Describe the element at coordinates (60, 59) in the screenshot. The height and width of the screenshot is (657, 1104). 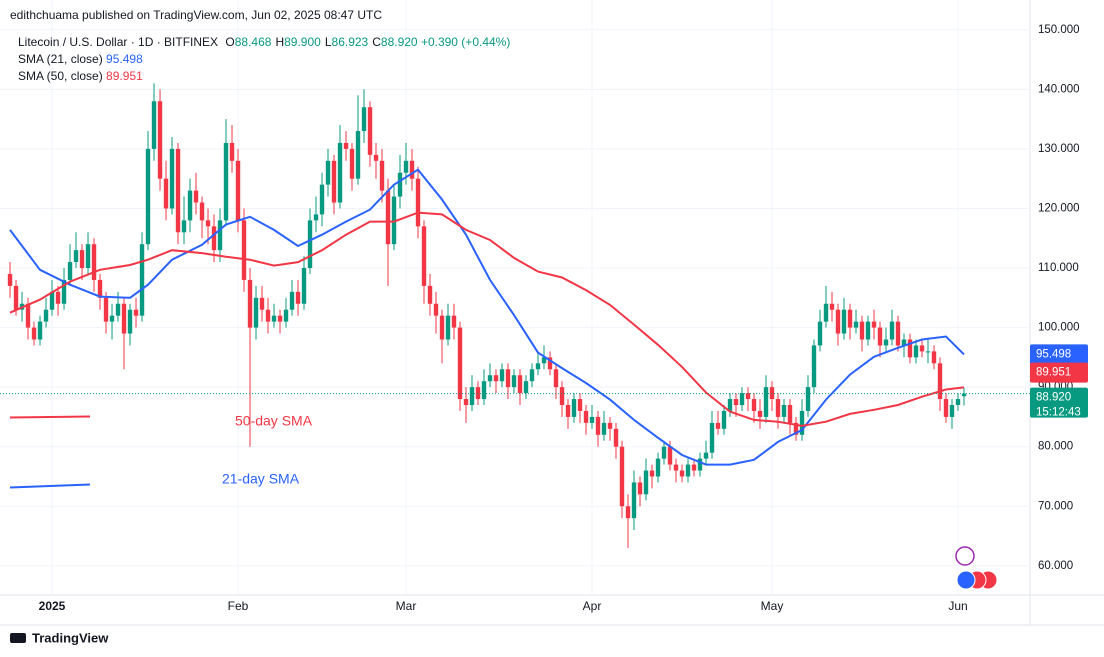
I see `legend-name: SMA (21, close)` at that location.